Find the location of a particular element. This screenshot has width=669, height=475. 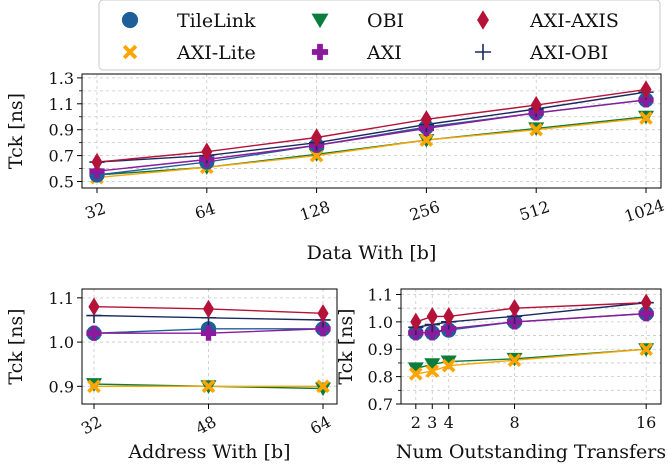

legend-label-axi-lite: AXI-Lite is located at coordinates (216, 53).